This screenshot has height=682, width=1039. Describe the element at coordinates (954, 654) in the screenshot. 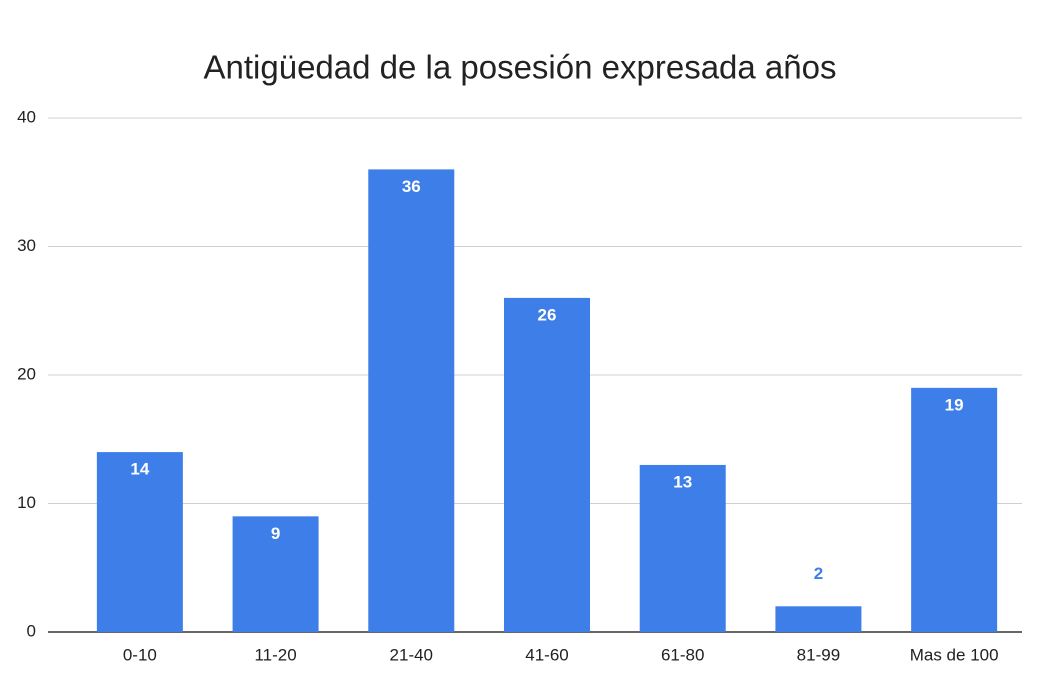

I see `x-tick-label: Mas de 100` at that location.